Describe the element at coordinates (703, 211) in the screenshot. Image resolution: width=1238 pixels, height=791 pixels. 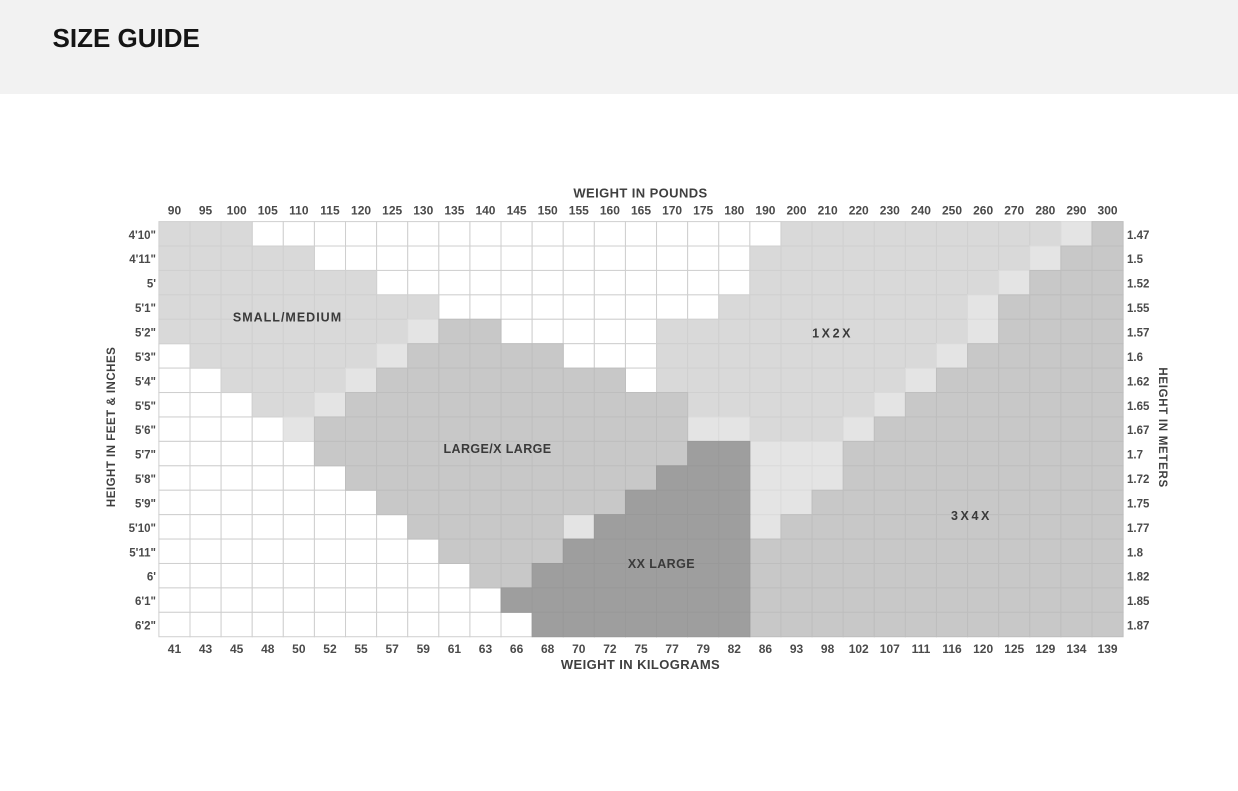
I see `svg-text: 175` at that location.